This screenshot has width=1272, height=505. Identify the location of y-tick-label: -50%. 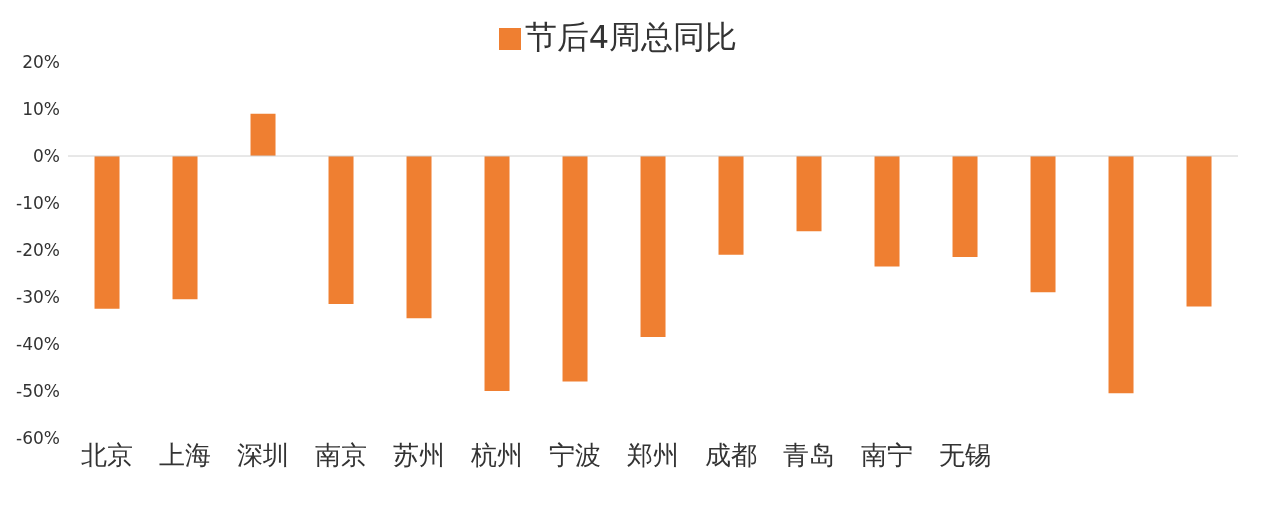
(38, 391).